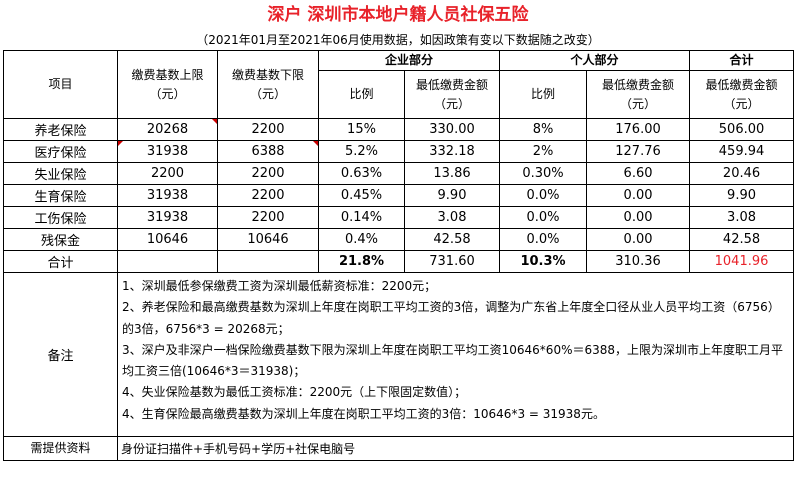 This screenshot has height=481, width=796. Describe the element at coordinates (361, 151) in the screenshot. I see `row-company-ratio: 5.2%` at that location.